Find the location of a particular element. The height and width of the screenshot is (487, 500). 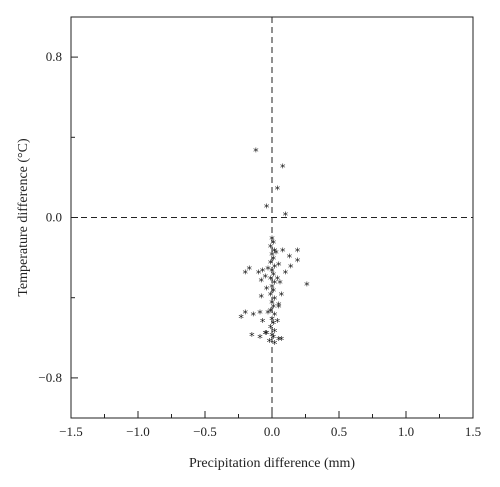

x-tick-label: −0.5 is located at coordinates (205, 431).